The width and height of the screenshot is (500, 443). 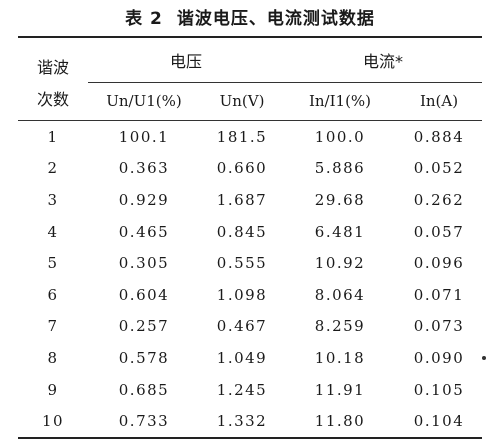 What do you see at coordinates (144, 389) in the screenshot?
I see `voltage-ratio-cell: 0.685` at bounding box center [144, 389].